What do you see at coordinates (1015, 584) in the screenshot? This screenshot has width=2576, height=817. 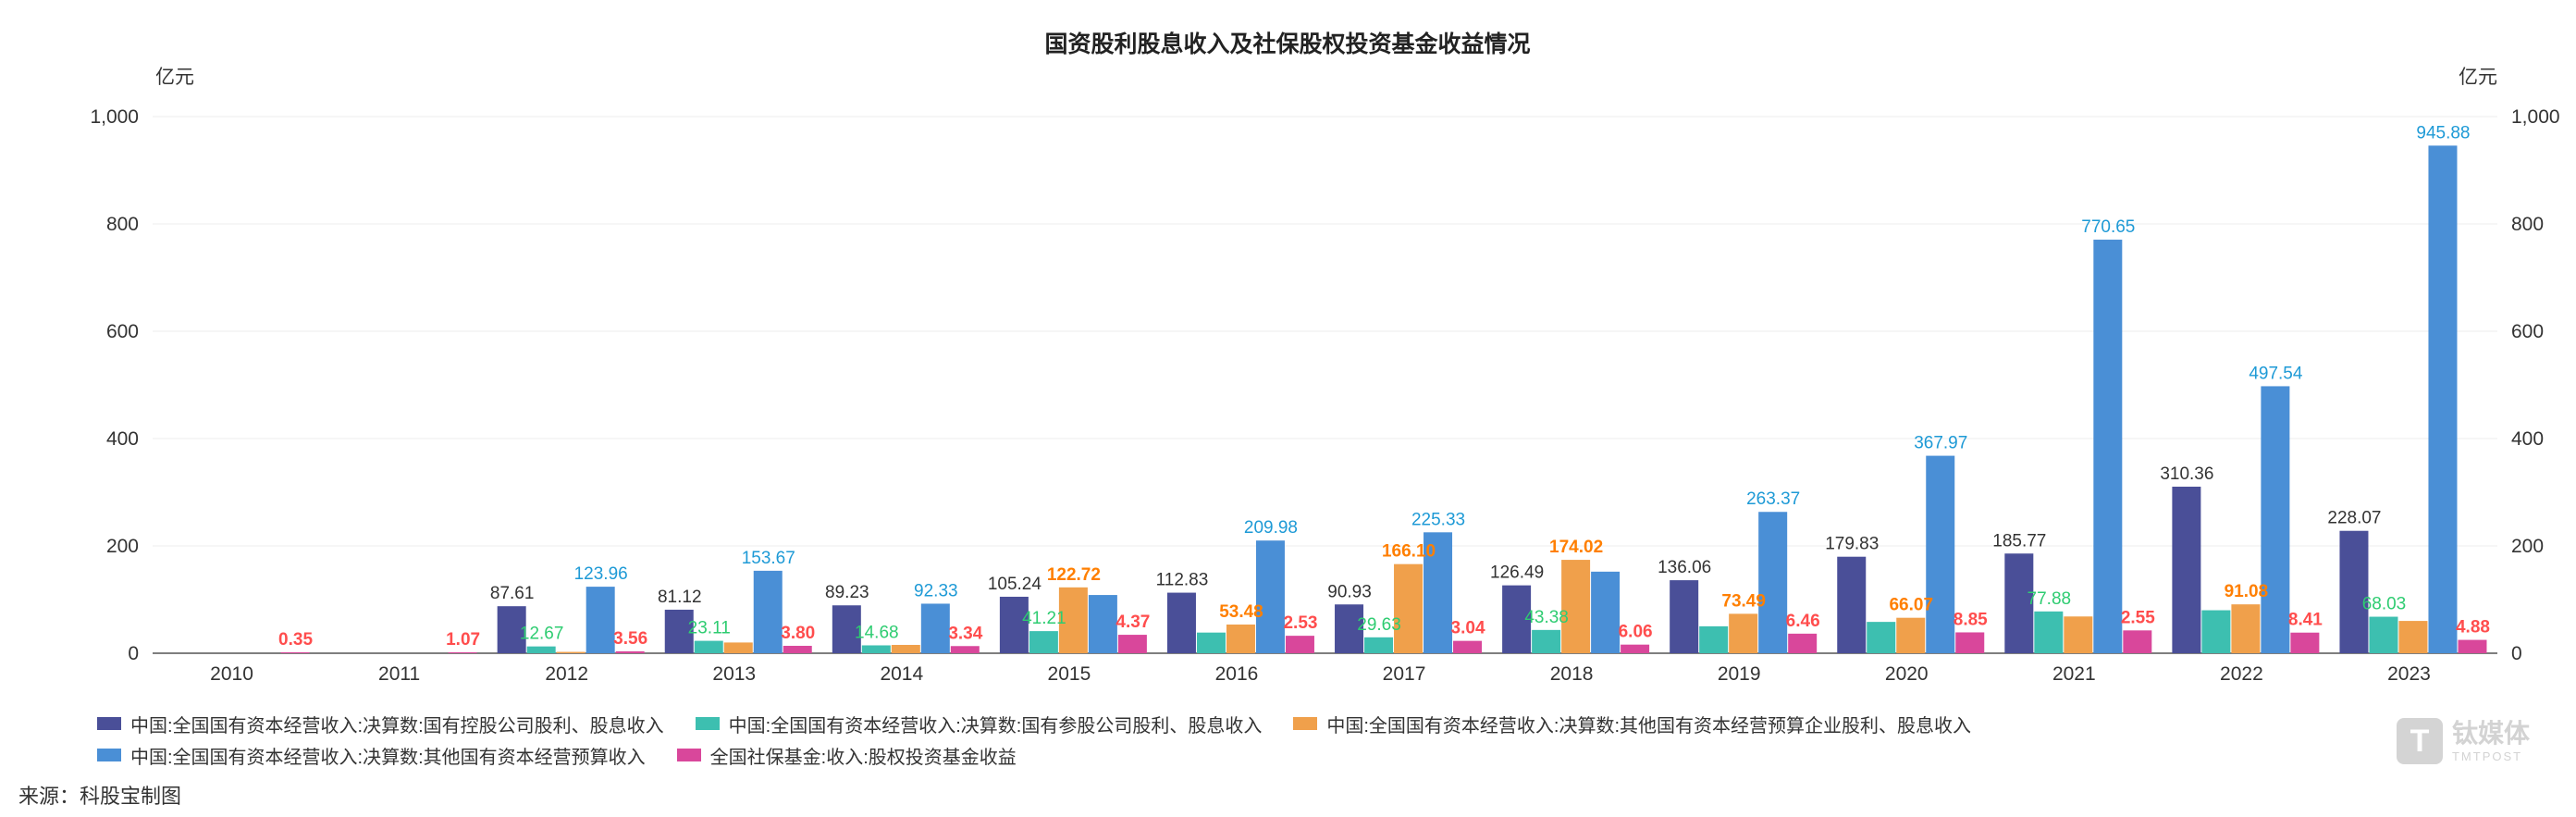 I see `data-label: 105.24` at bounding box center [1015, 584].